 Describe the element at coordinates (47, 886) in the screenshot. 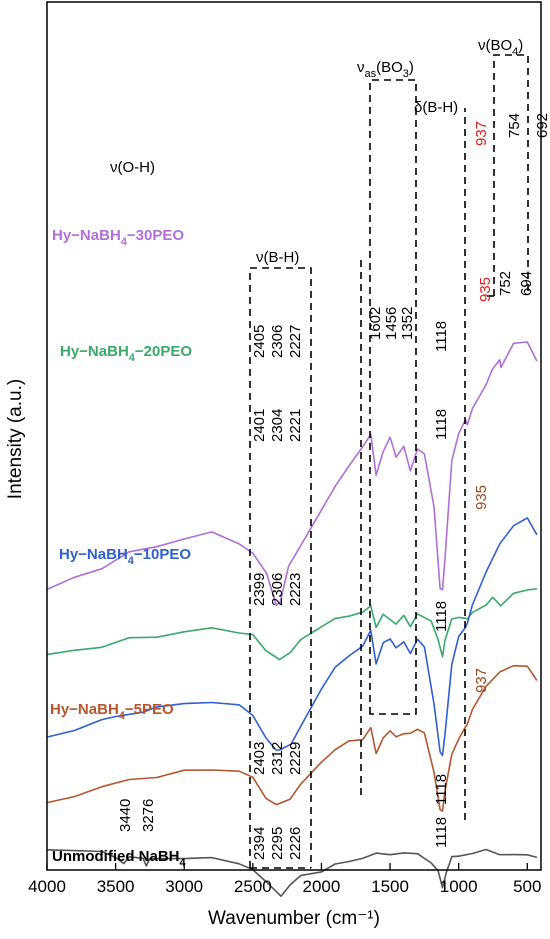

I see `x-tick-label-4000: 4000` at that location.